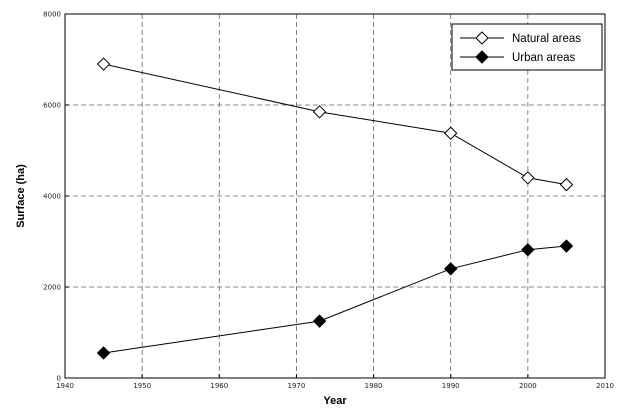 This screenshot has width=628, height=409. What do you see at coordinates (297, 386) in the screenshot?
I see `x-tick-label: 1970` at bounding box center [297, 386].